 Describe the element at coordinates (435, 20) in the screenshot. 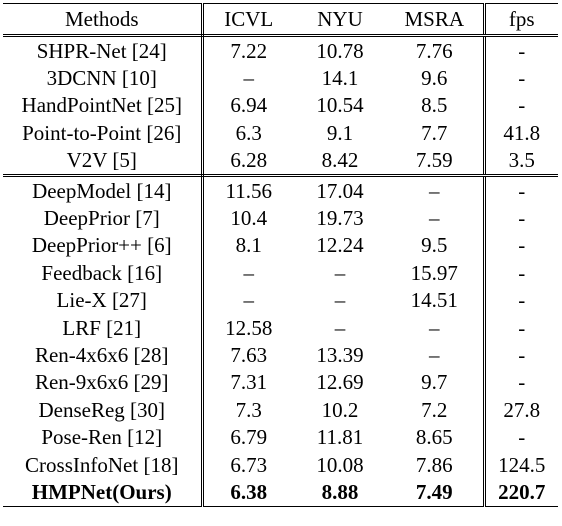

I see `header-msra: MSRA` at that location.